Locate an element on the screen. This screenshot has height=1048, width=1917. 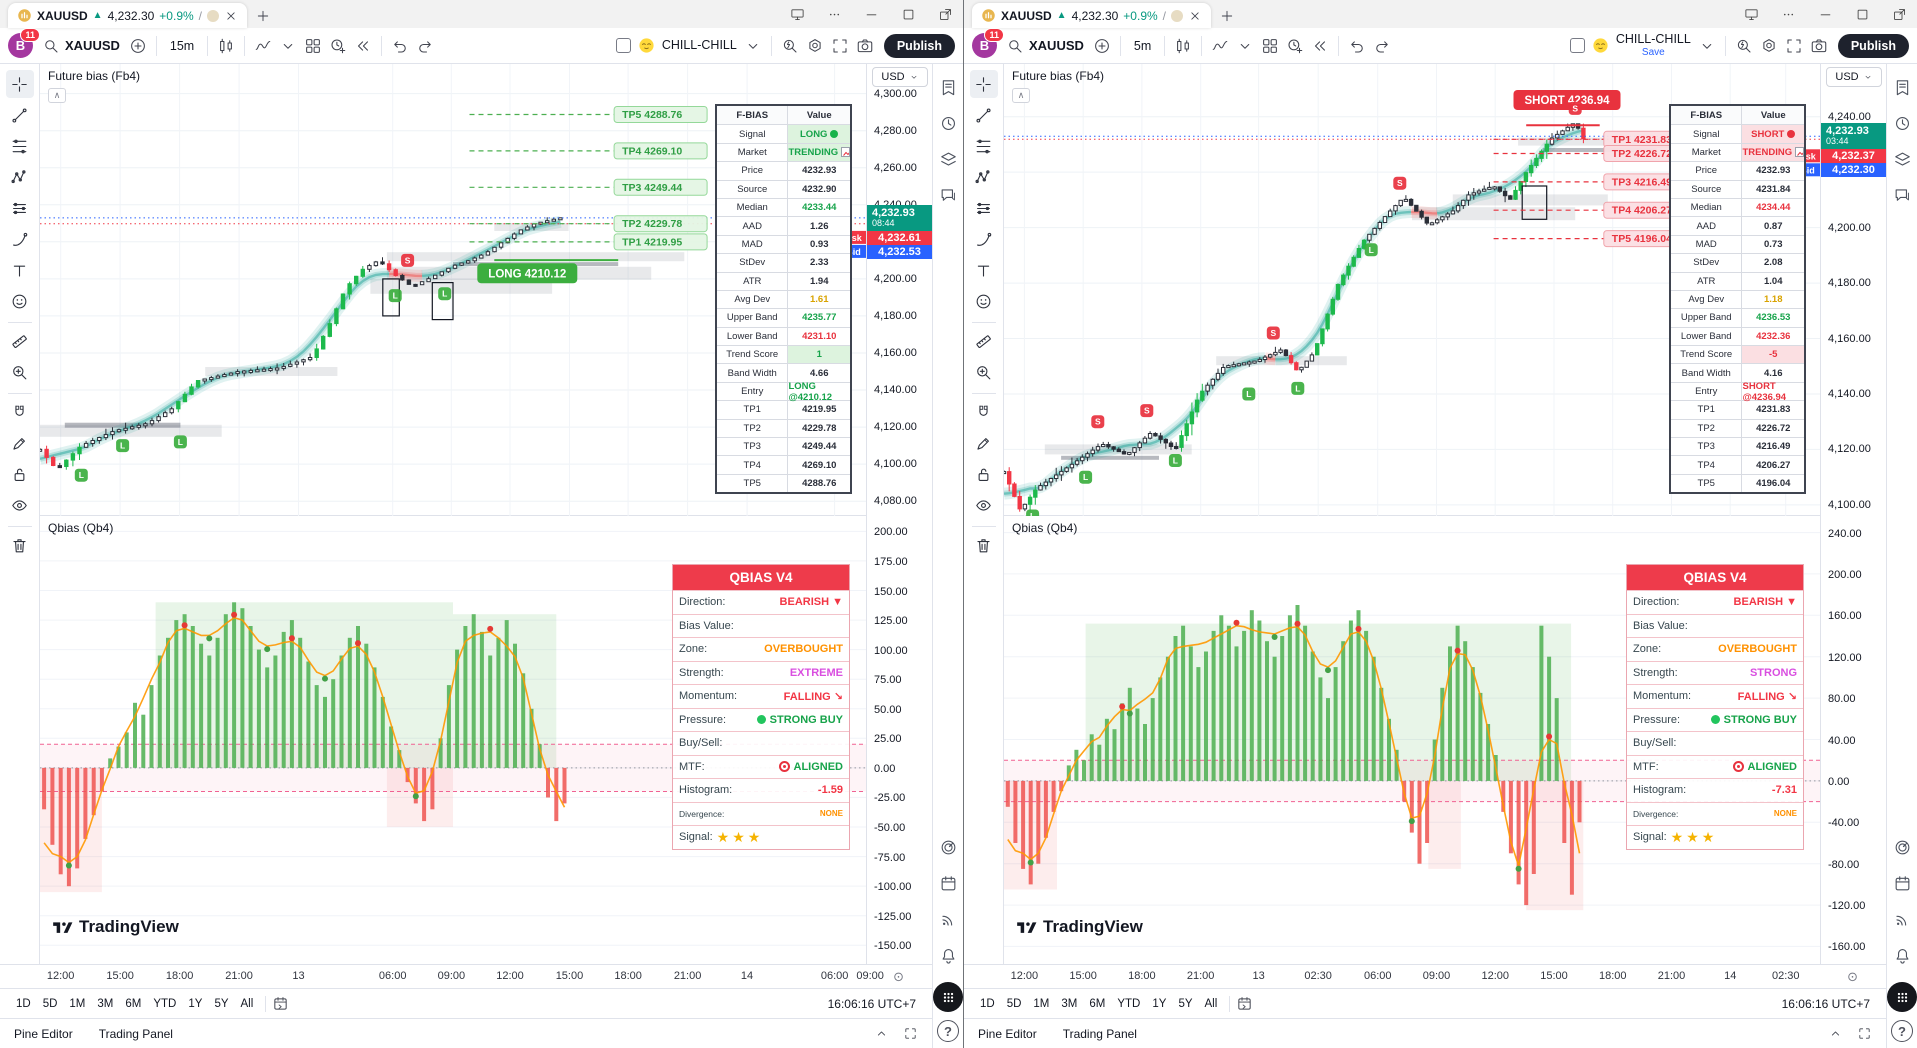
long-short-position-icon is located at coordinates (20, 208).